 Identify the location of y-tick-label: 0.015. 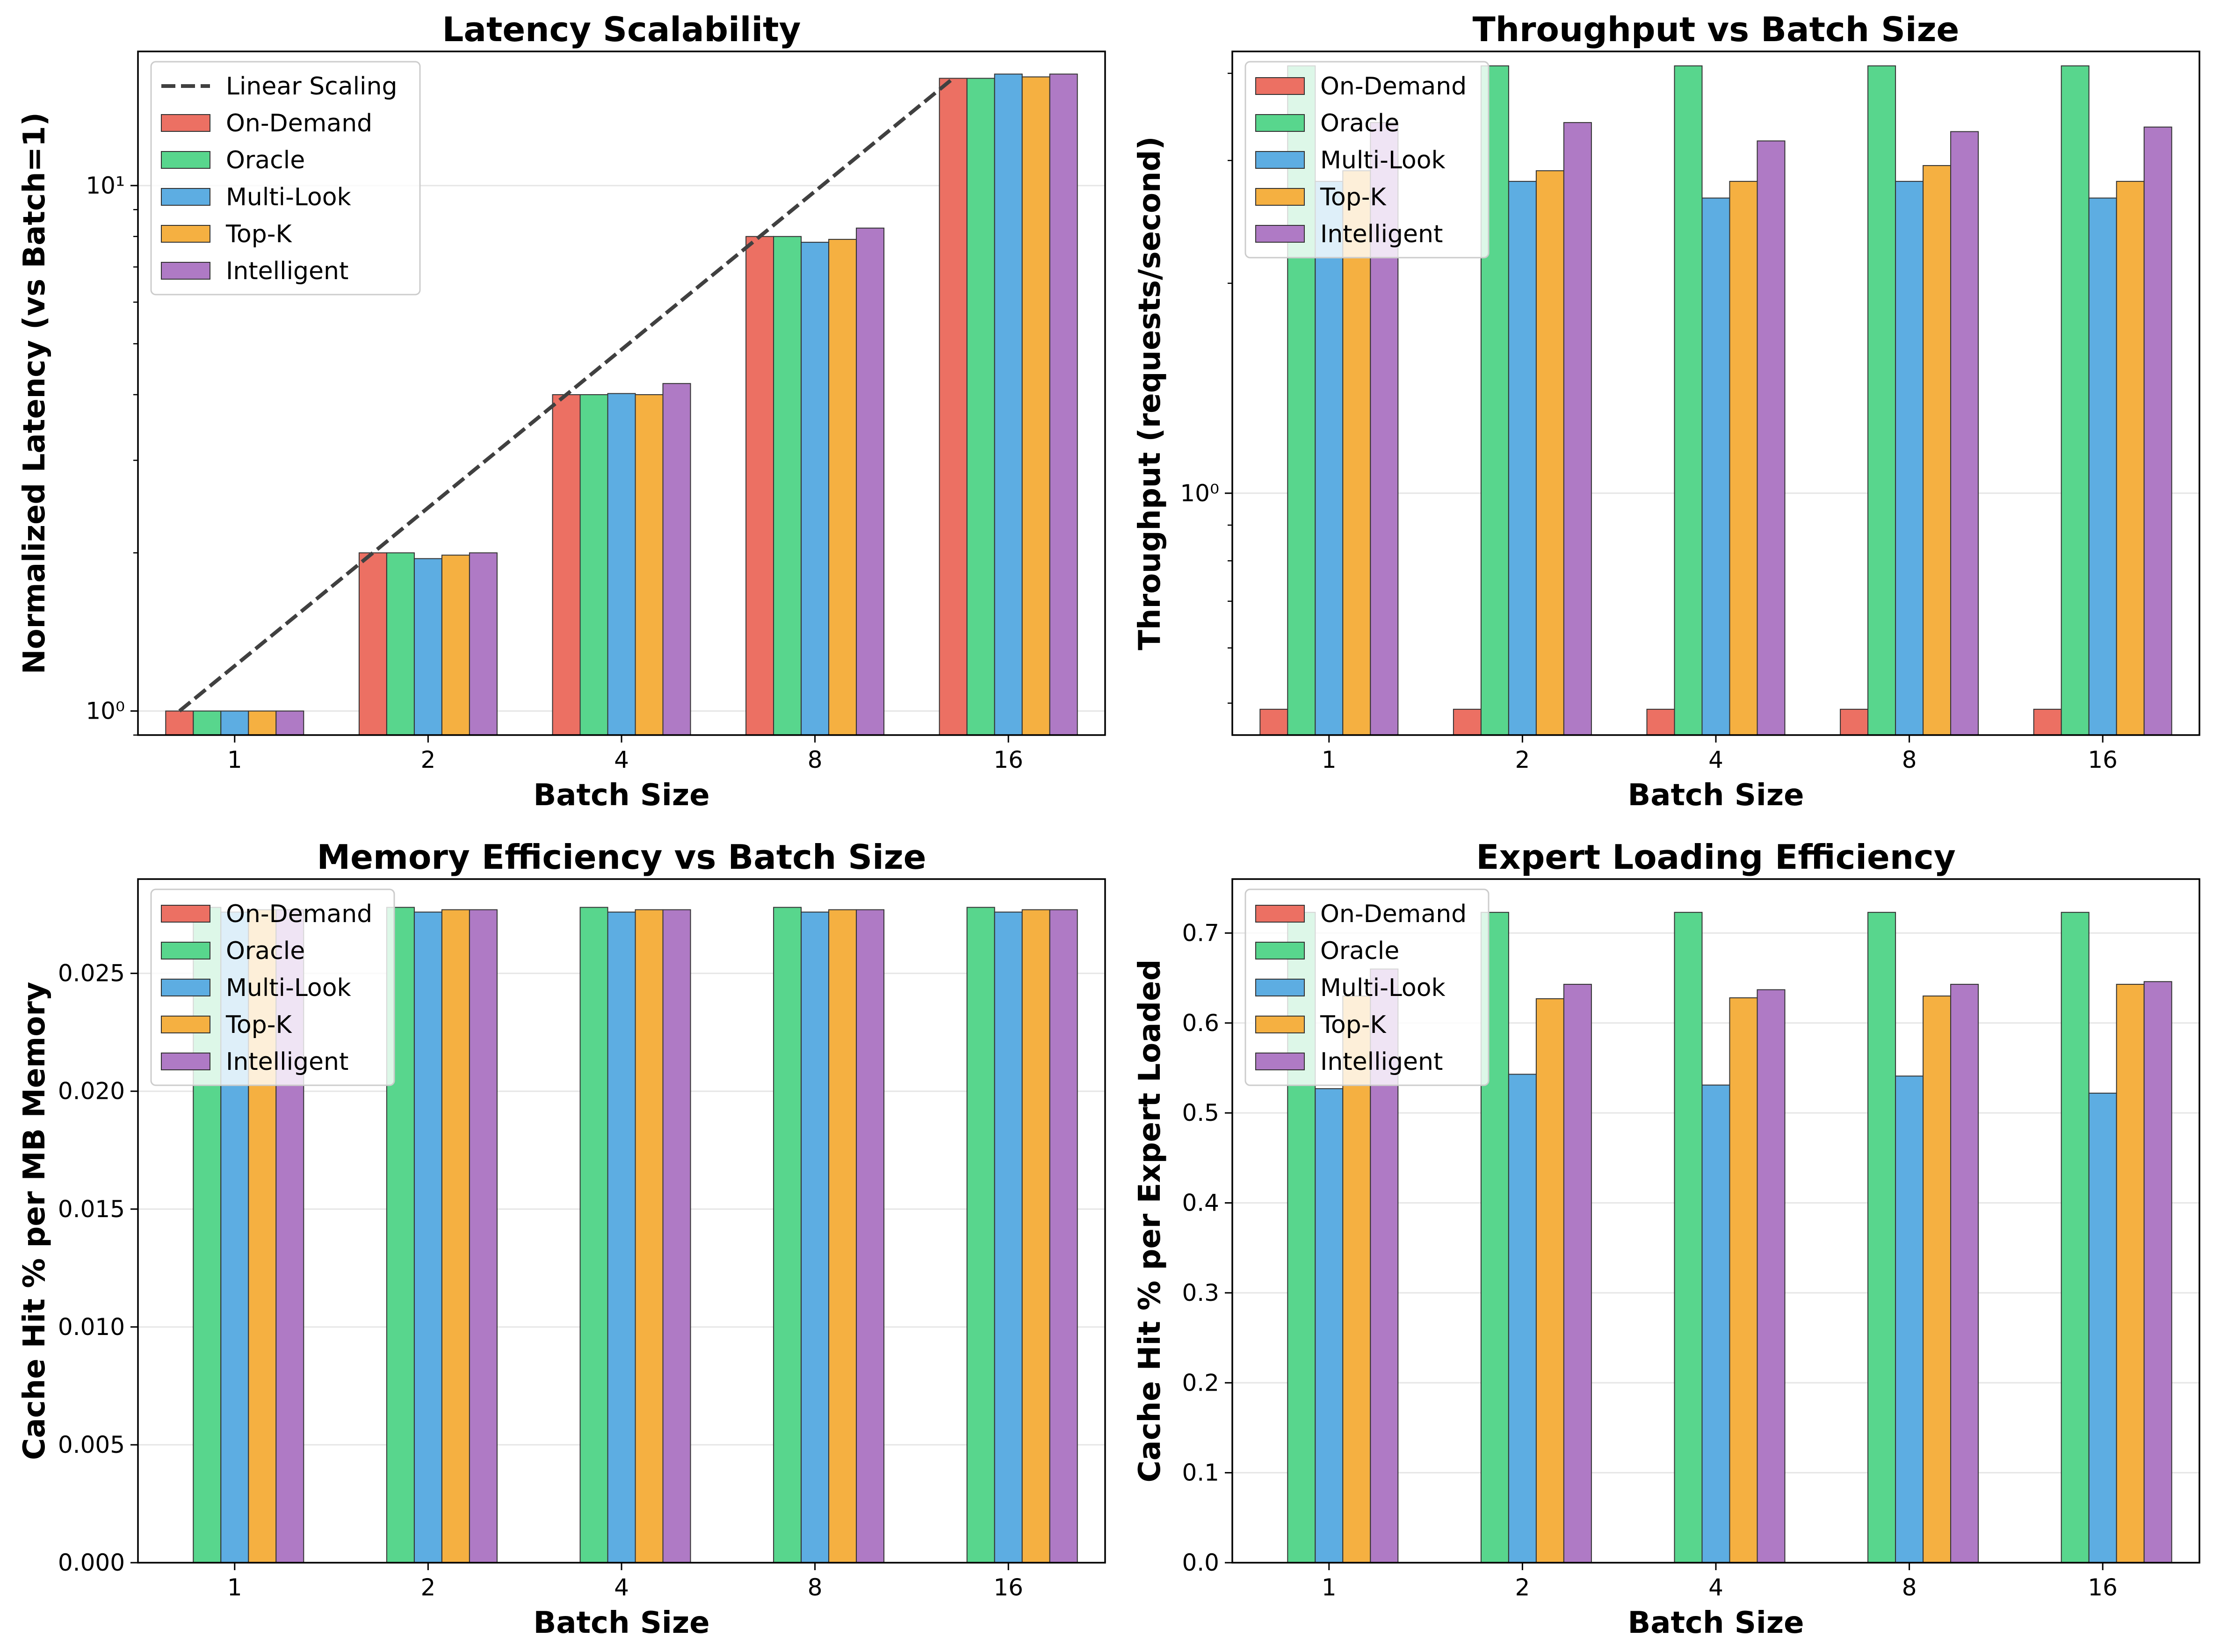
(92, 1210).